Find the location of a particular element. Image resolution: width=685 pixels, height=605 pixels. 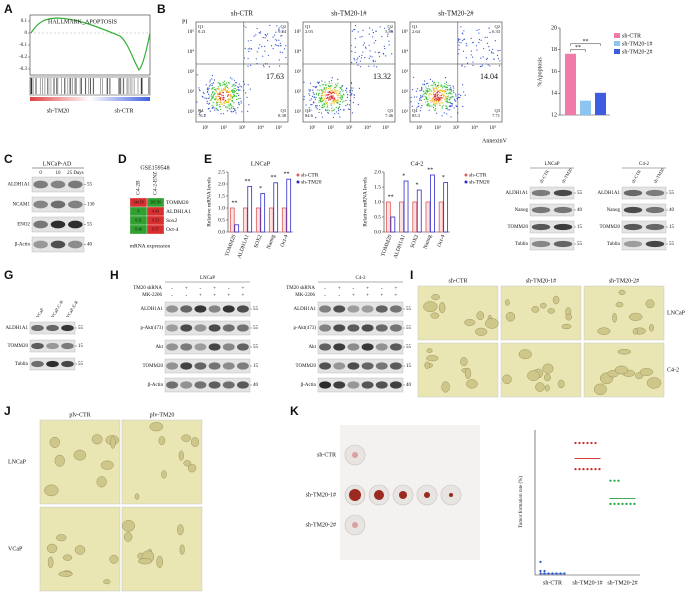

row-label: Nanog is located at coordinates (522, 210).